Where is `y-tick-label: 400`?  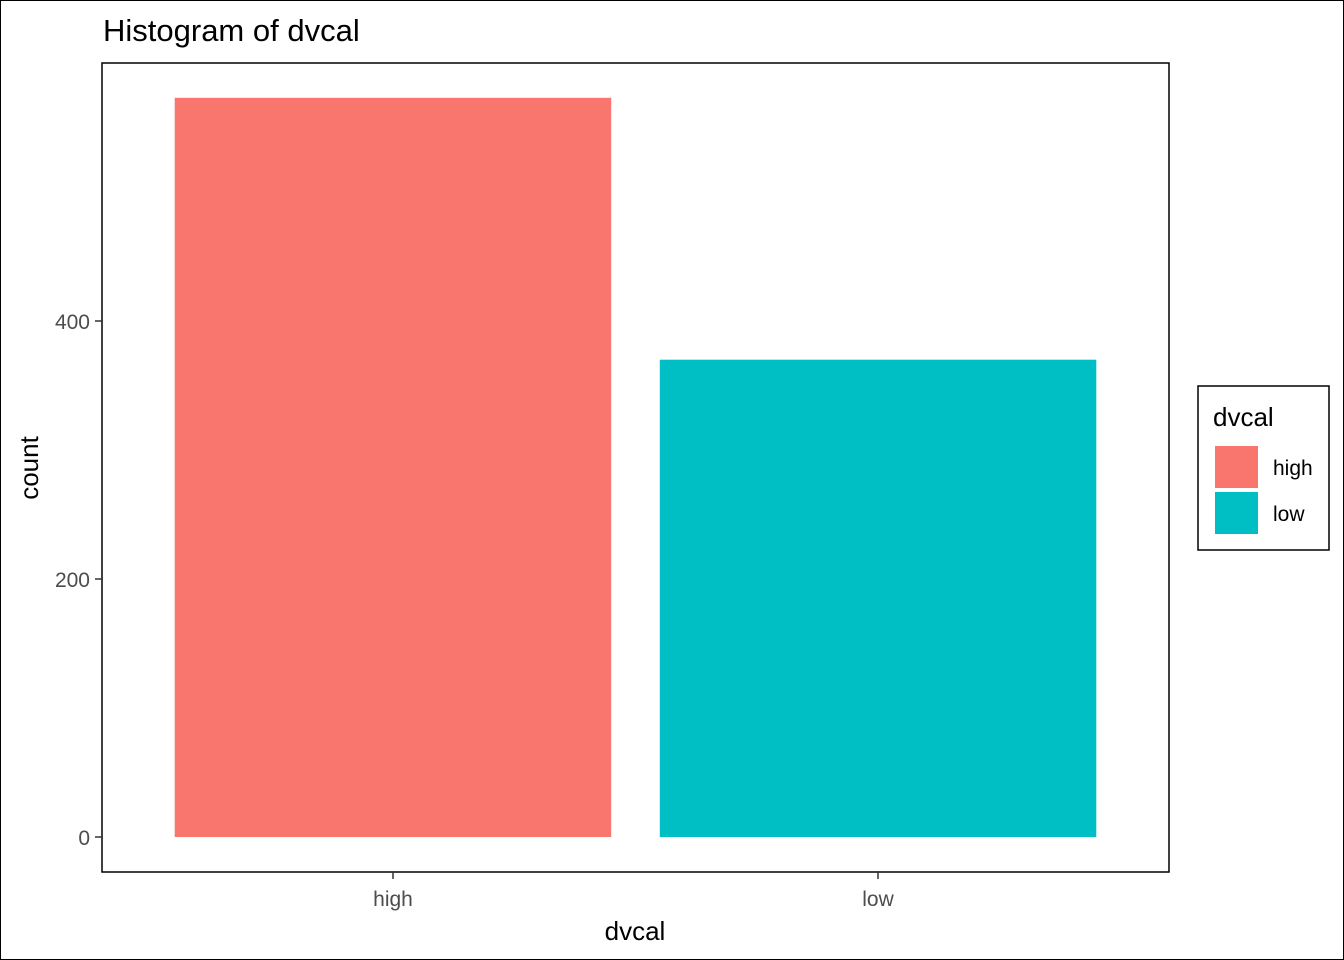 y-tick-label: 400 is located at coordinates (72, 322).